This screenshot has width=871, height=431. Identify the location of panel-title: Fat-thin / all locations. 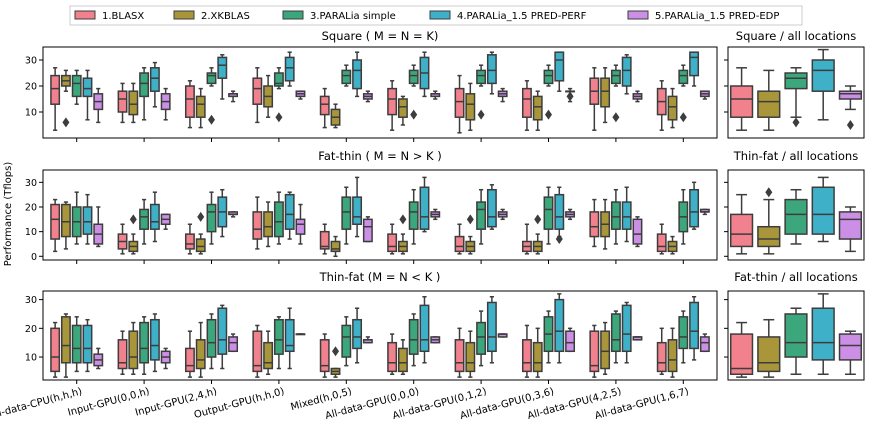
(795, 277).